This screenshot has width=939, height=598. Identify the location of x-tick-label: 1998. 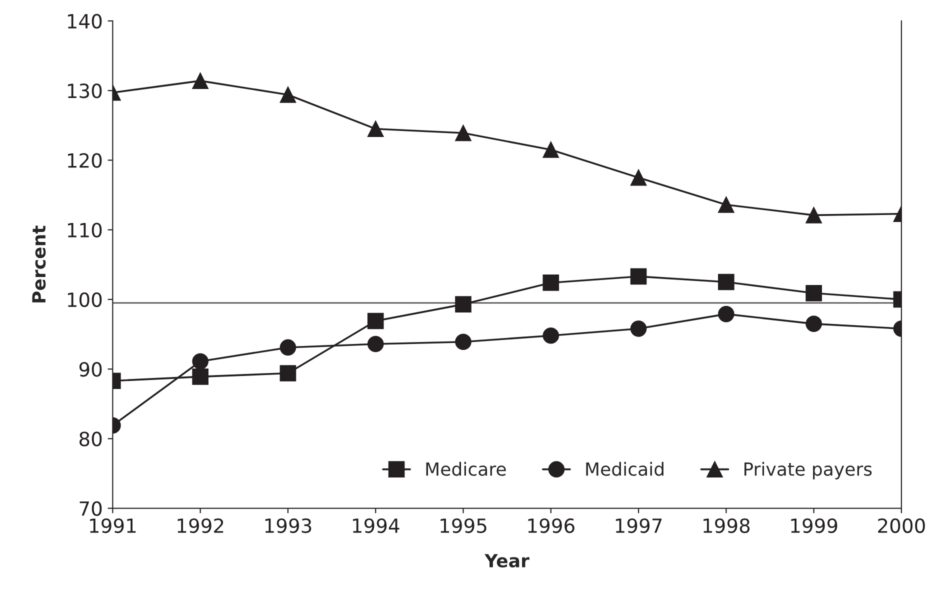
(727, 526).